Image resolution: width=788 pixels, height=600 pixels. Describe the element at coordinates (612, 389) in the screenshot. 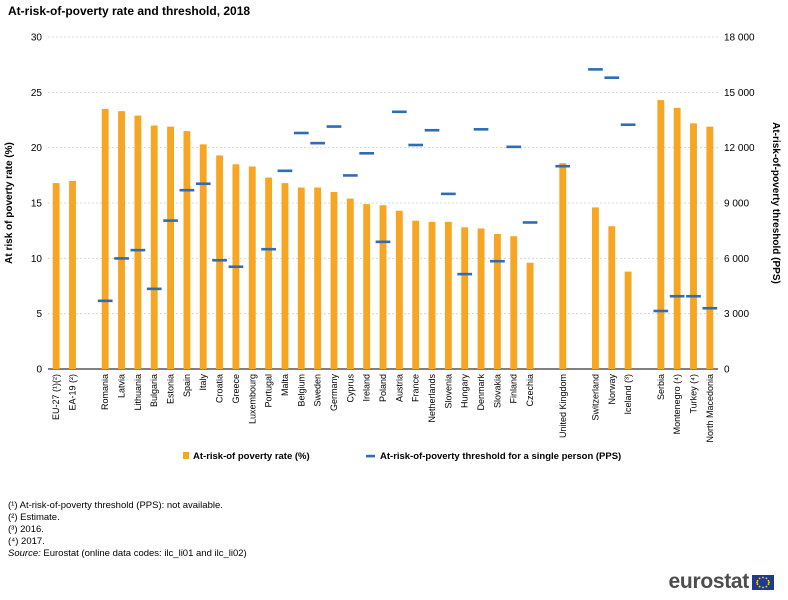

I see `x-tick-label: Norway` at that location.